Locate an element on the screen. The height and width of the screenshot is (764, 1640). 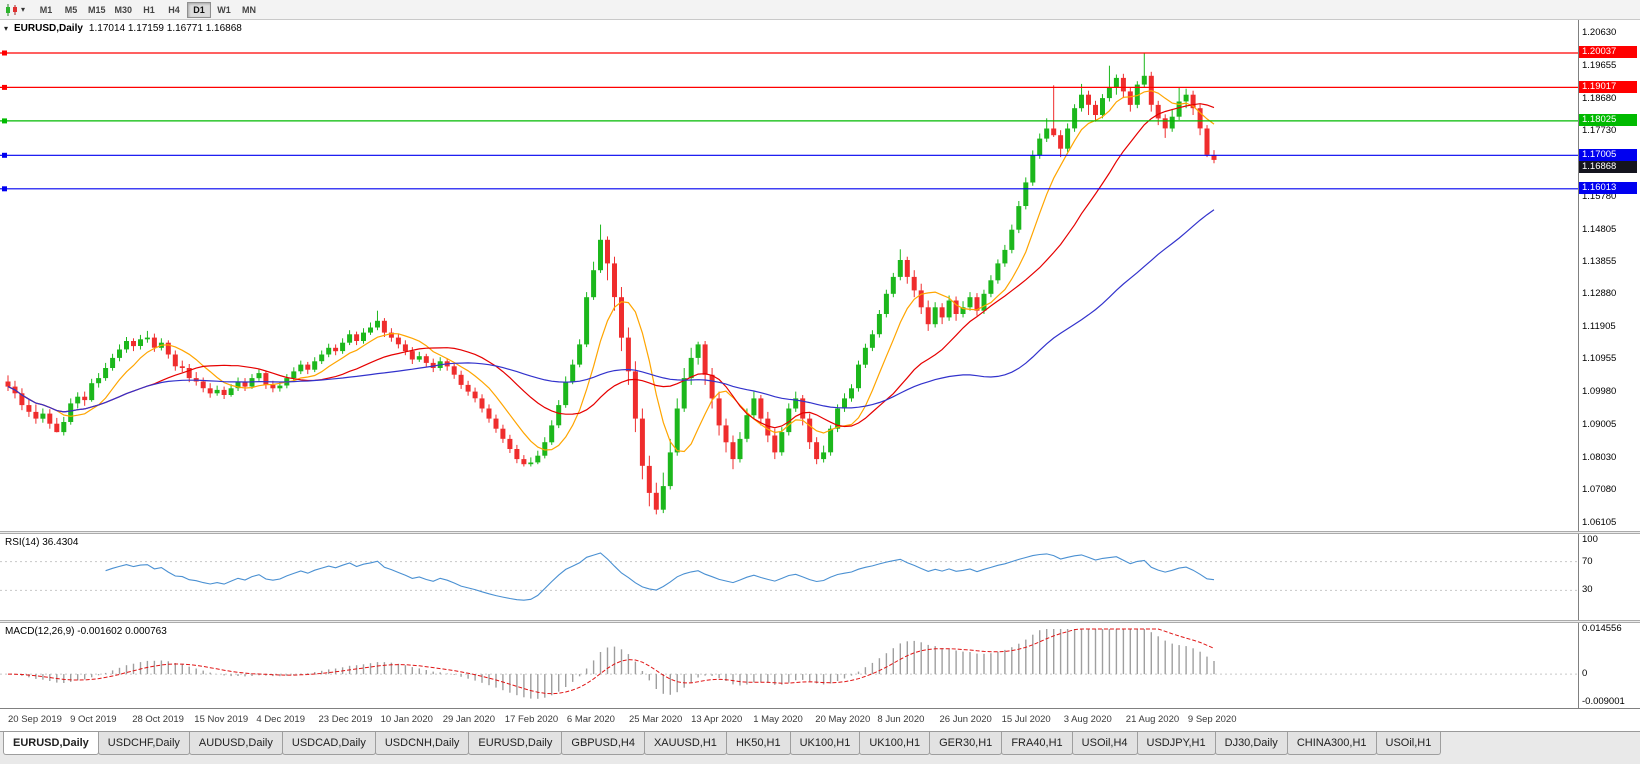
tab-usoil-h1: USOil,H1 is located at coordinates (1408, 743).